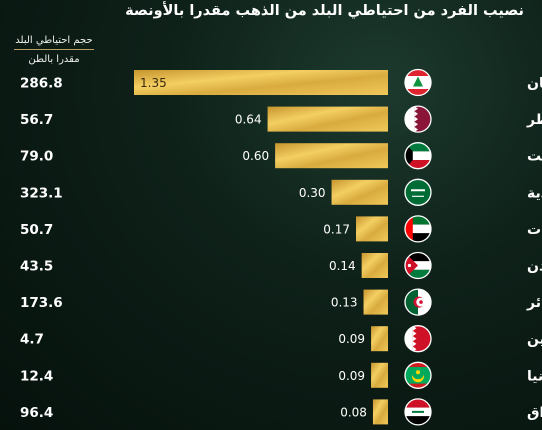  I want to click on bar-value-label: 0.13, so click(344, 303).